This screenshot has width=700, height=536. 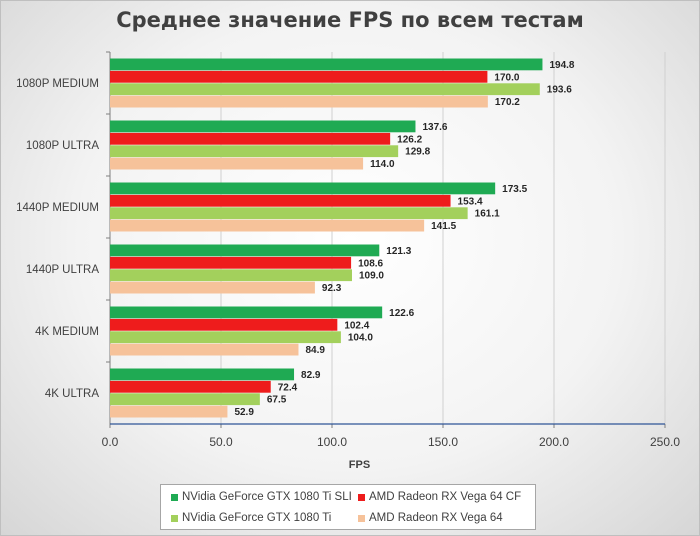 I want to click on x-tick-label: 0.0, so click(x=110, y=442).